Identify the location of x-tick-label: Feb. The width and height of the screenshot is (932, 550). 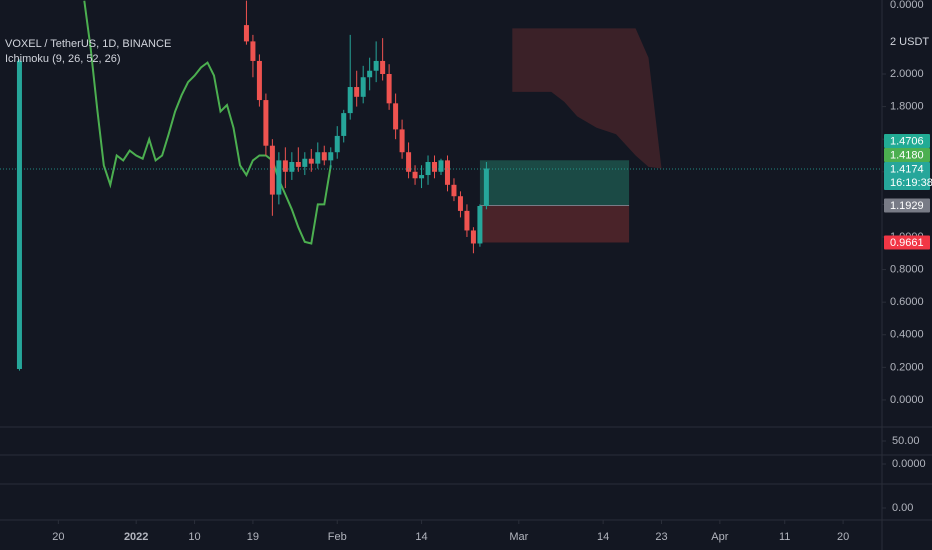
(337, 537).